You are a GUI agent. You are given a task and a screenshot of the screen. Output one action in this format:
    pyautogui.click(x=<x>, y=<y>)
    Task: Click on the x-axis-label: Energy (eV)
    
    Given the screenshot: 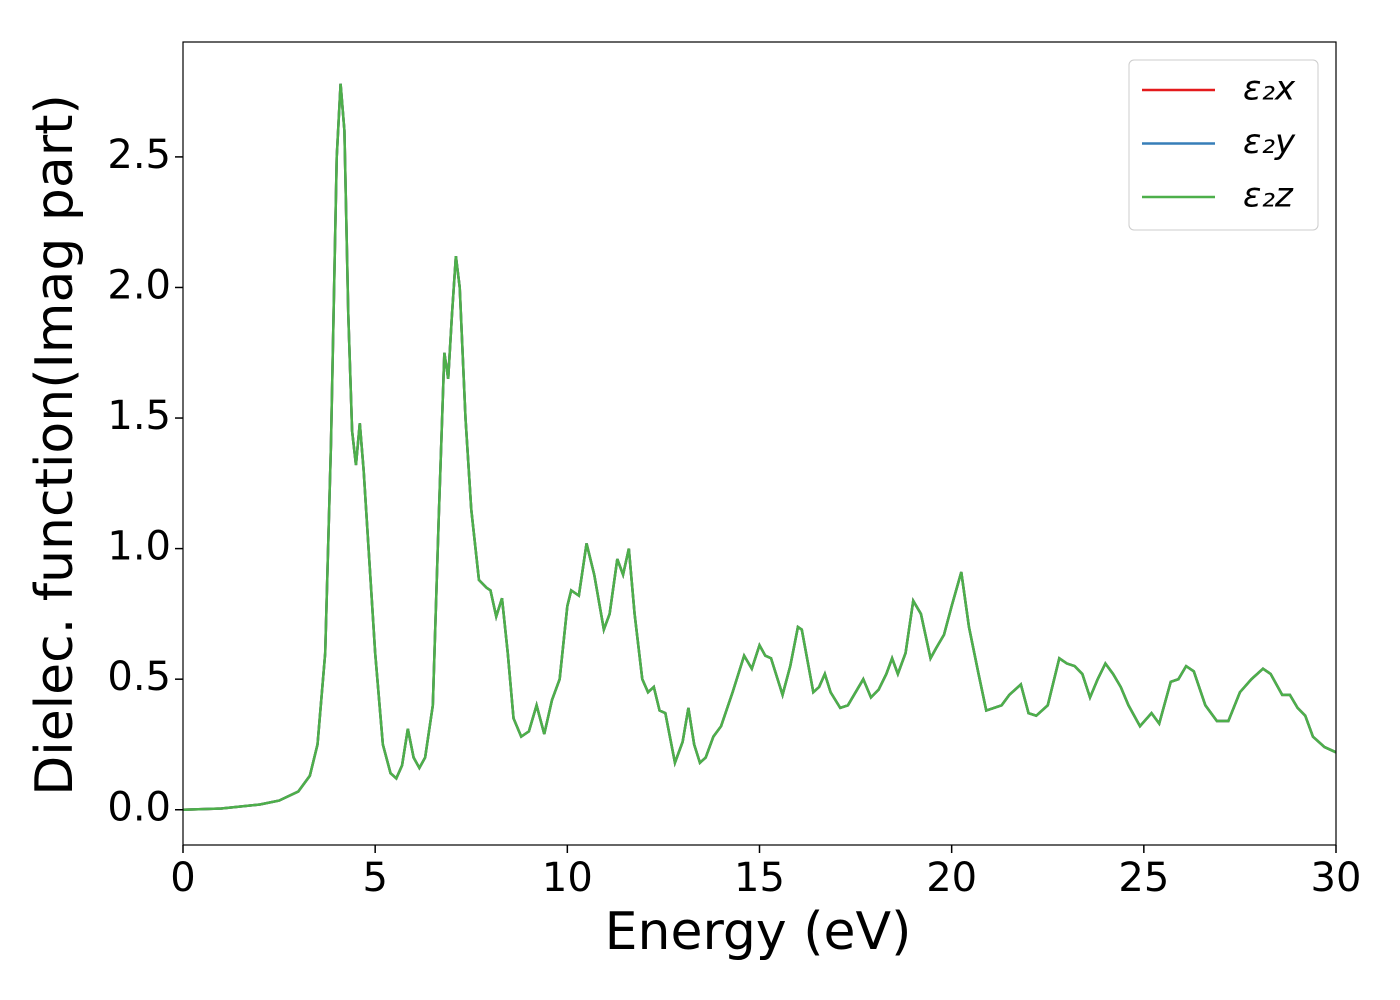 What is the action you would take?
    pyautogui.click(x=758, y=932)
    